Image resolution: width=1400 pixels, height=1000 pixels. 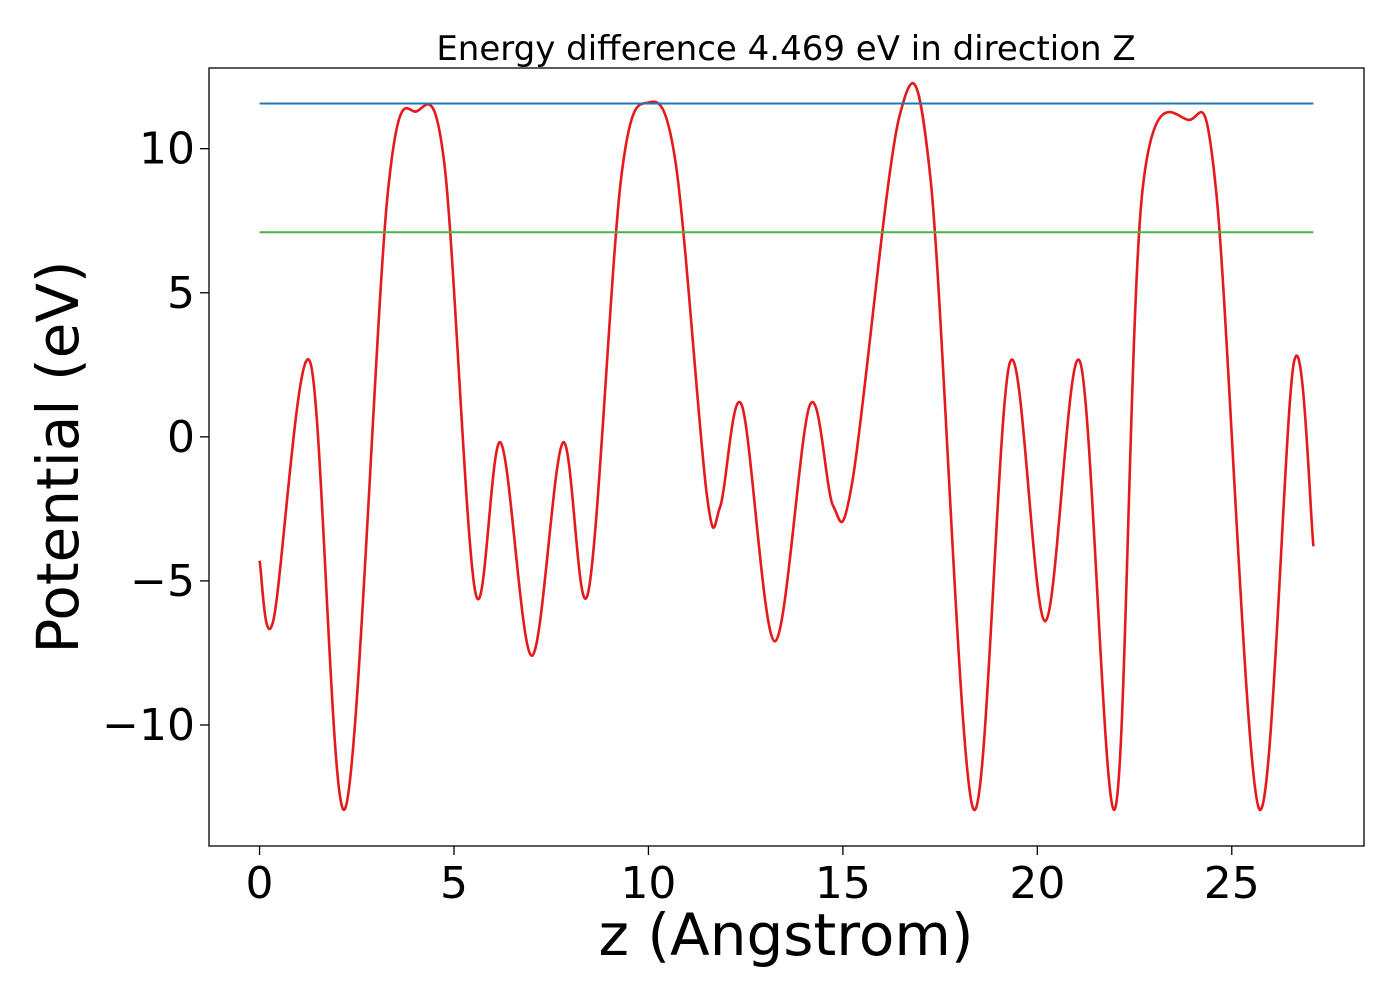 I want to click on x-tick-label: 10, so click(x=648, y=883).